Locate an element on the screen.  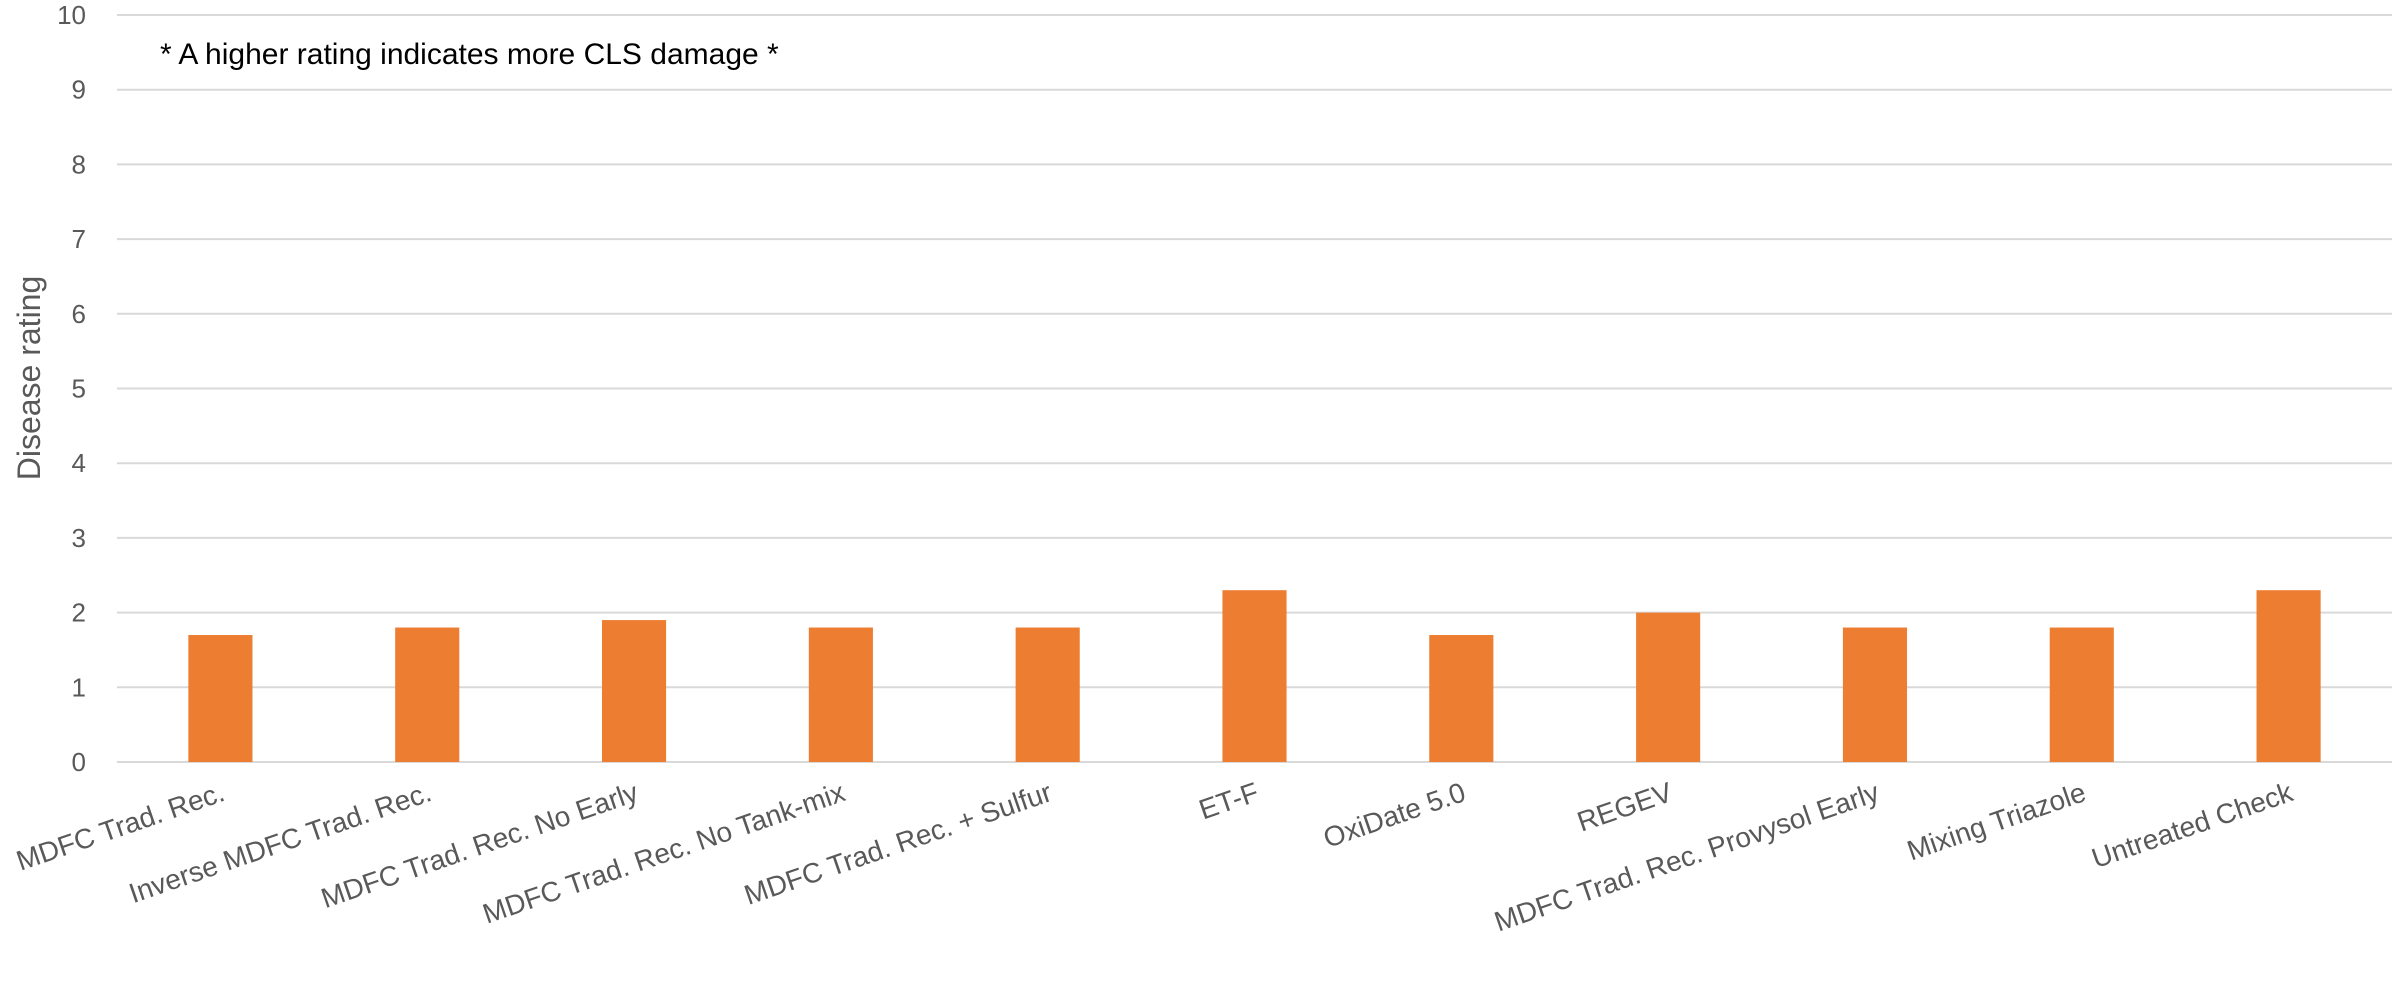
y-axis-title: Disease rating is located at coordinates (29, 378).